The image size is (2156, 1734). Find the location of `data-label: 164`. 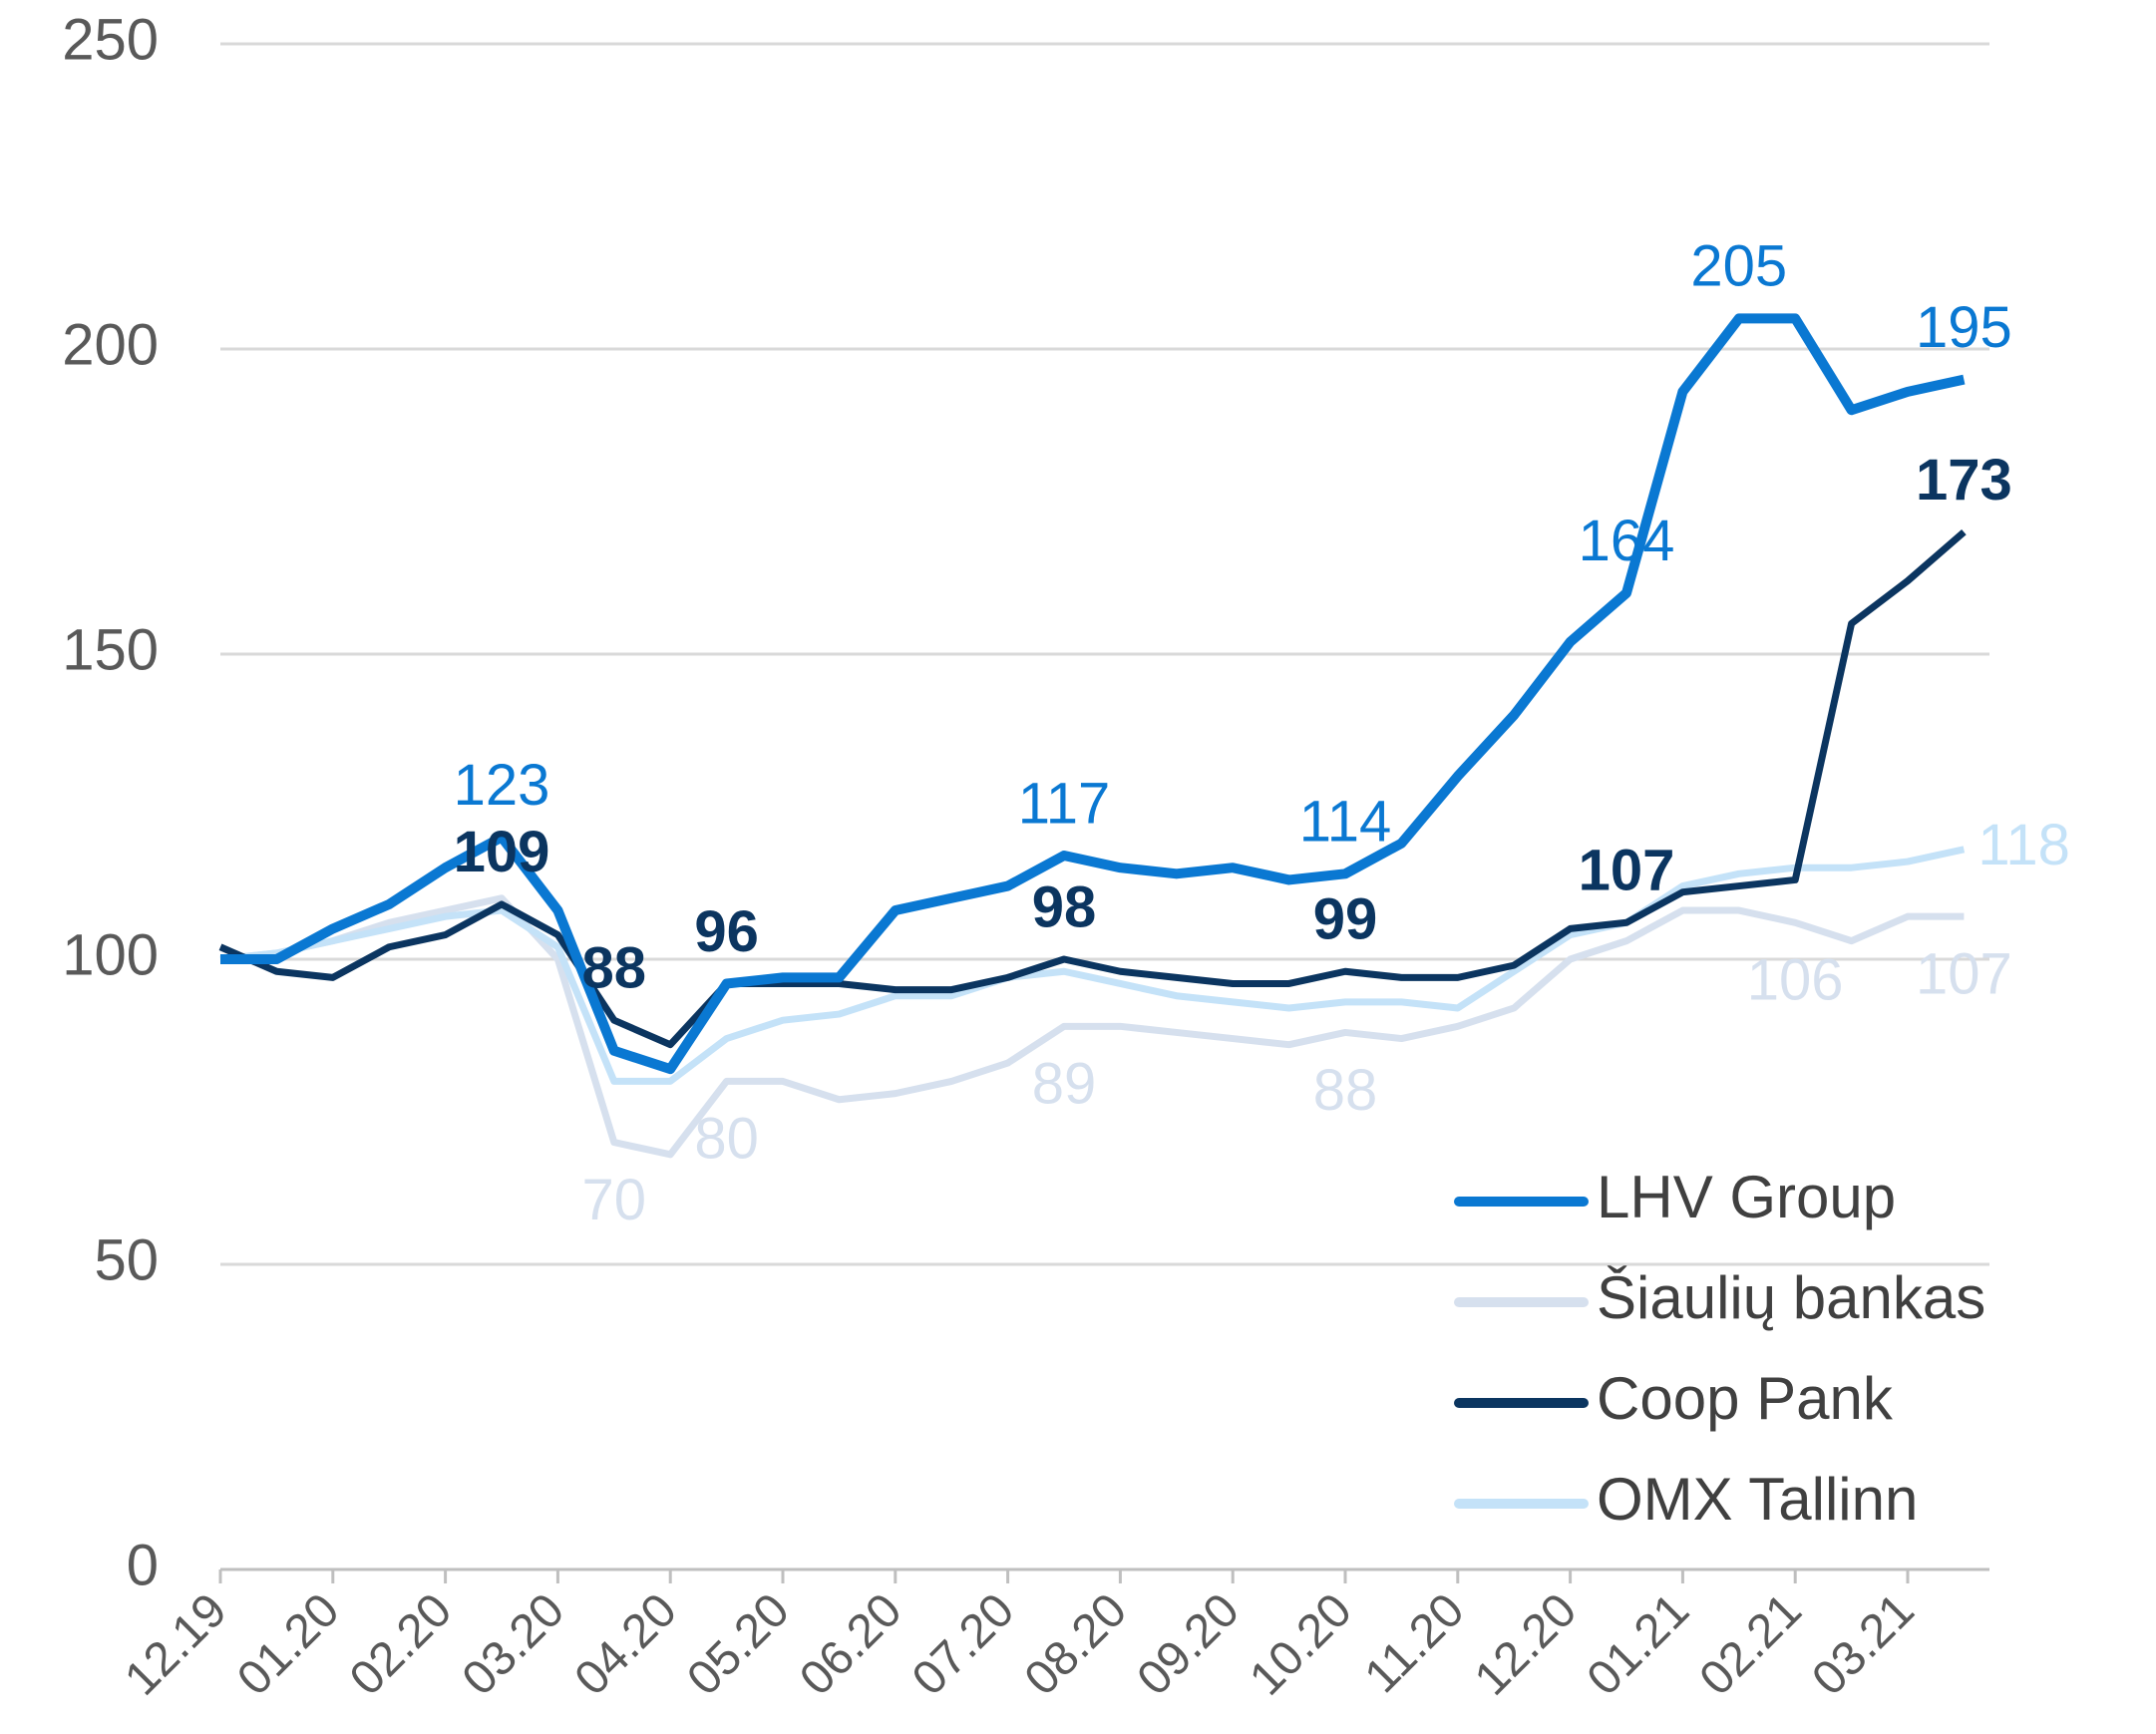

data-label: 164 is located at coordinates (1627, 541).